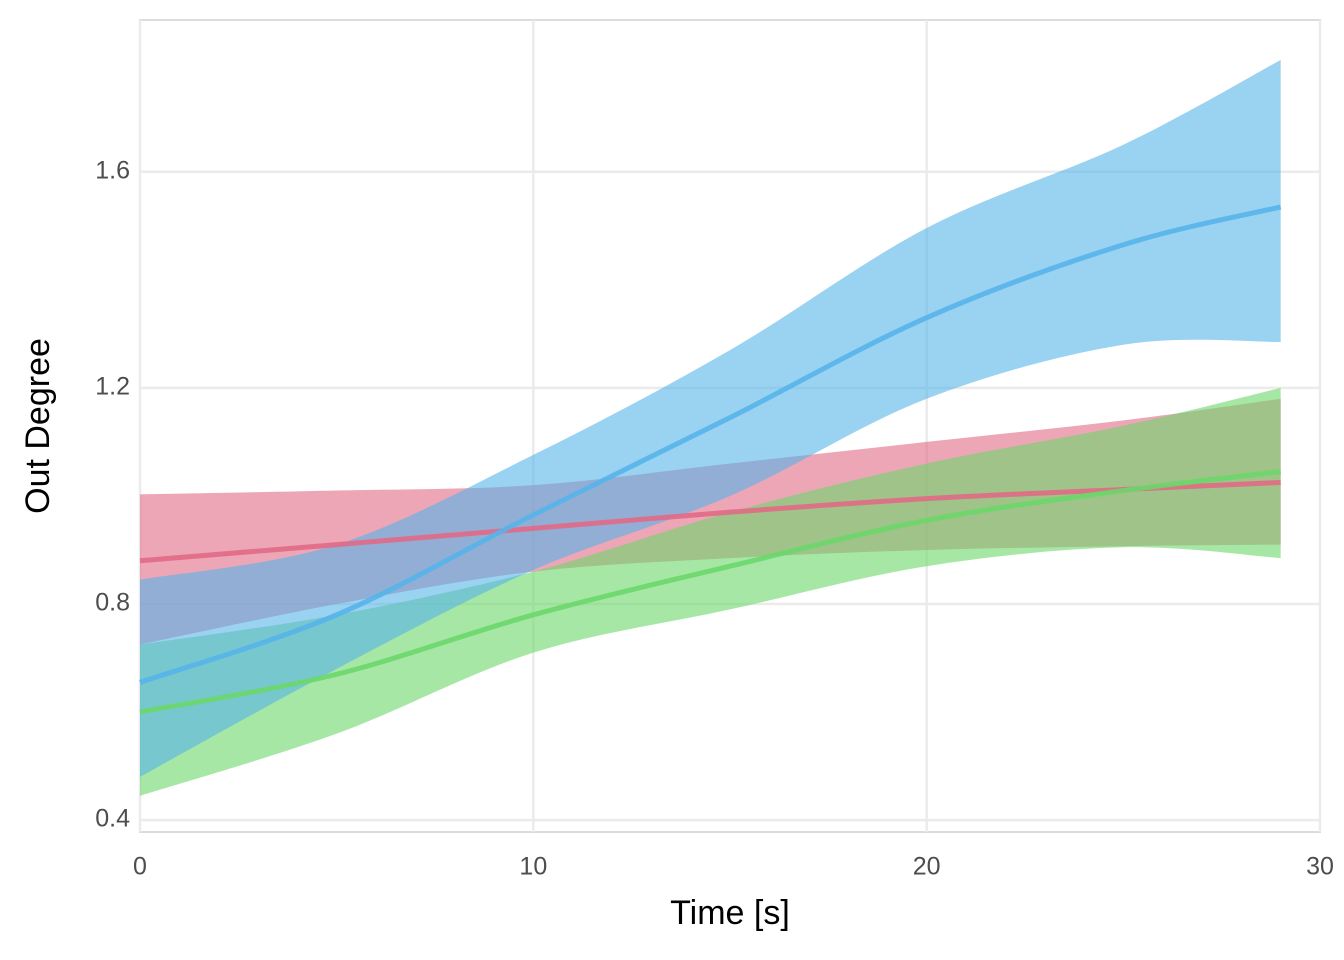 The width and height of the screenshot is (1344, 960). What do you see at coordinates (140, 867) in the screenshot?
I see `x-tick-label: 0` at bounding box center [140, 867].